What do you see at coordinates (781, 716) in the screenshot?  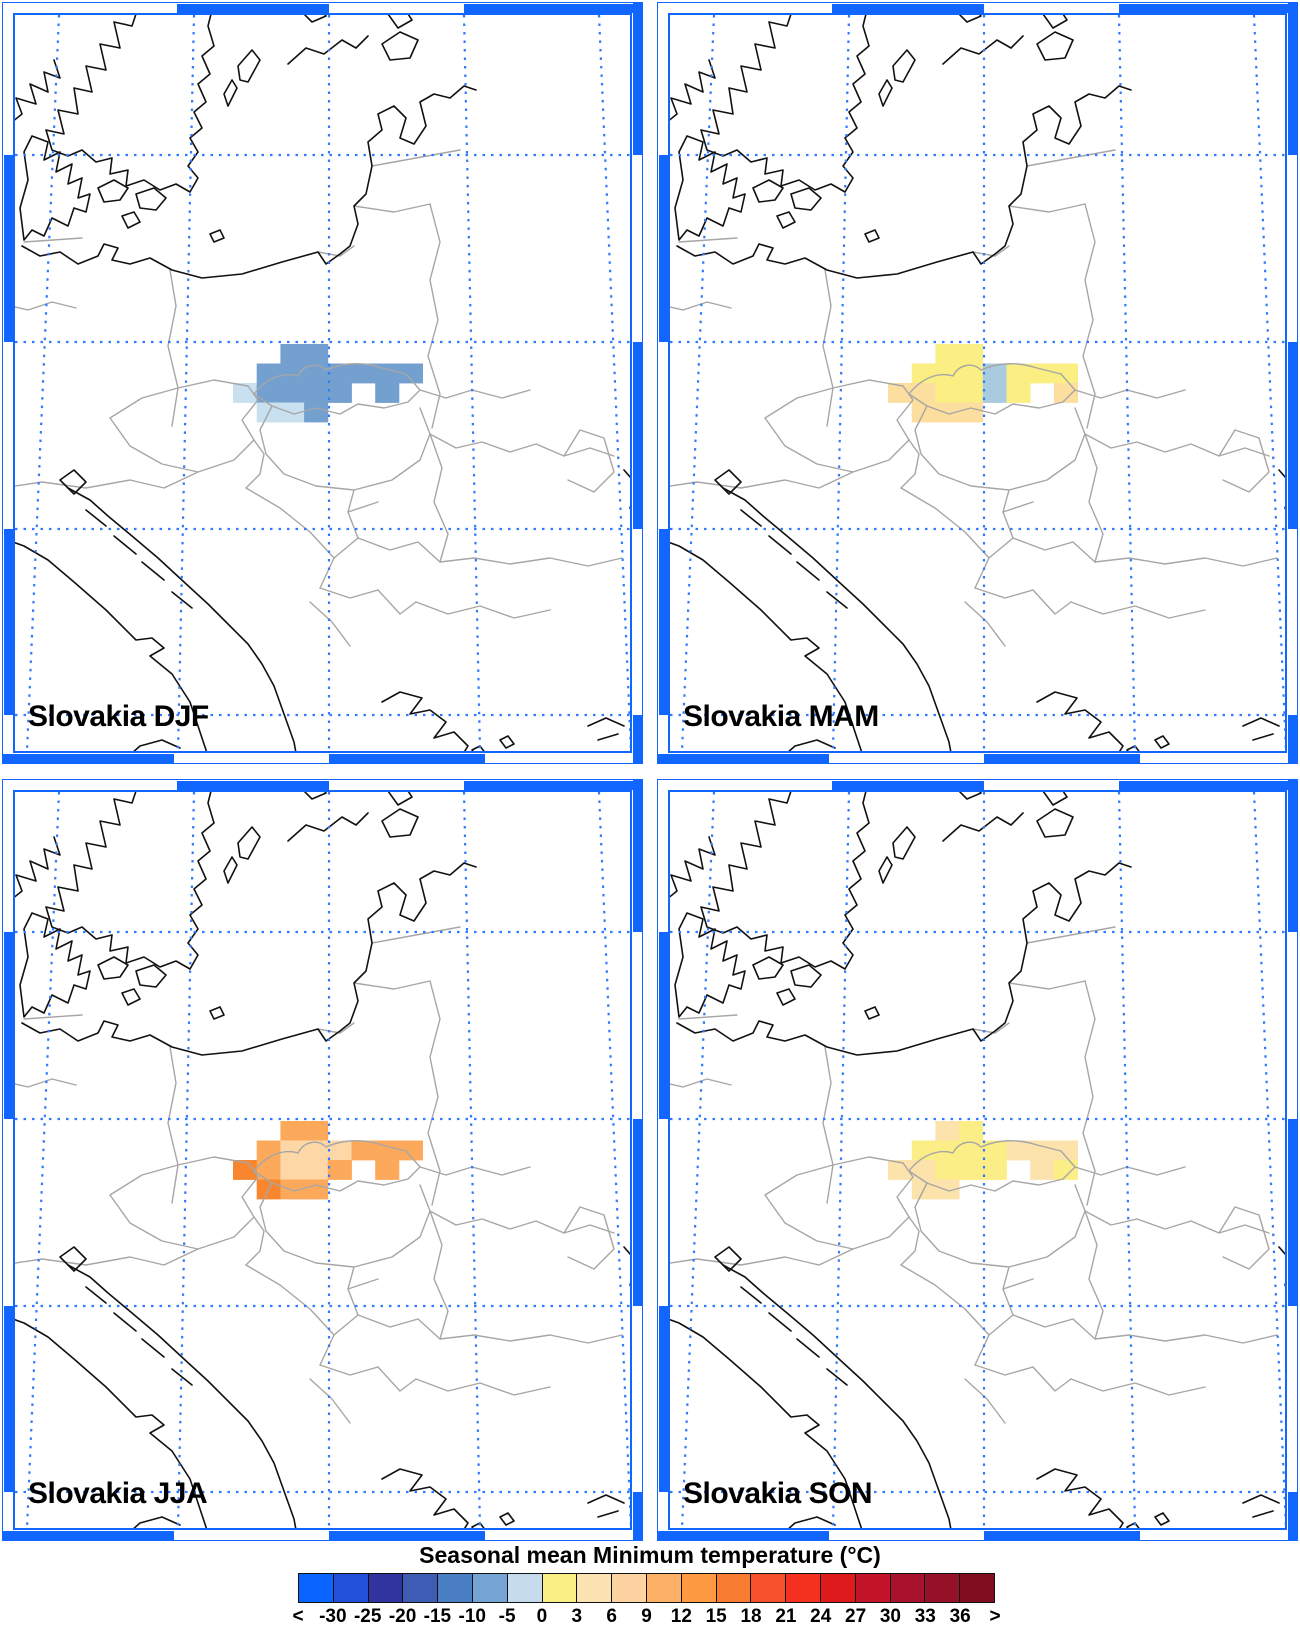 I see `panel-label-mam: Slovakia MAM` at bounding box center [781, 716].